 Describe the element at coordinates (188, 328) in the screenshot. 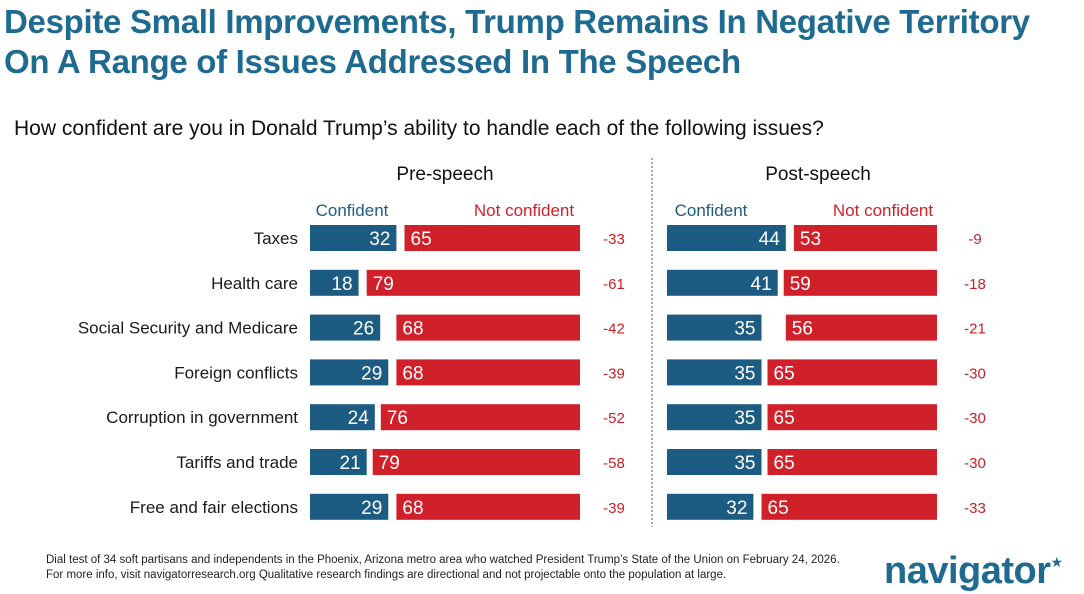

I see `category-label: Social Security and Medicare` at that location.